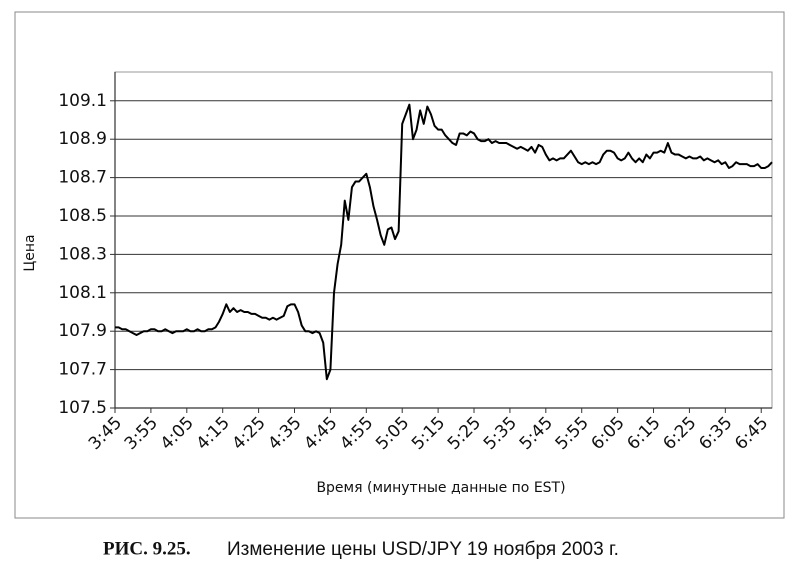 The width and height of the screenshot is (794, 572). What do you see at coordinates (440, 488) in the screenshot?
I see `x-axis-label: Время (минутные данные по EST)` at bounding box center [440, 488].